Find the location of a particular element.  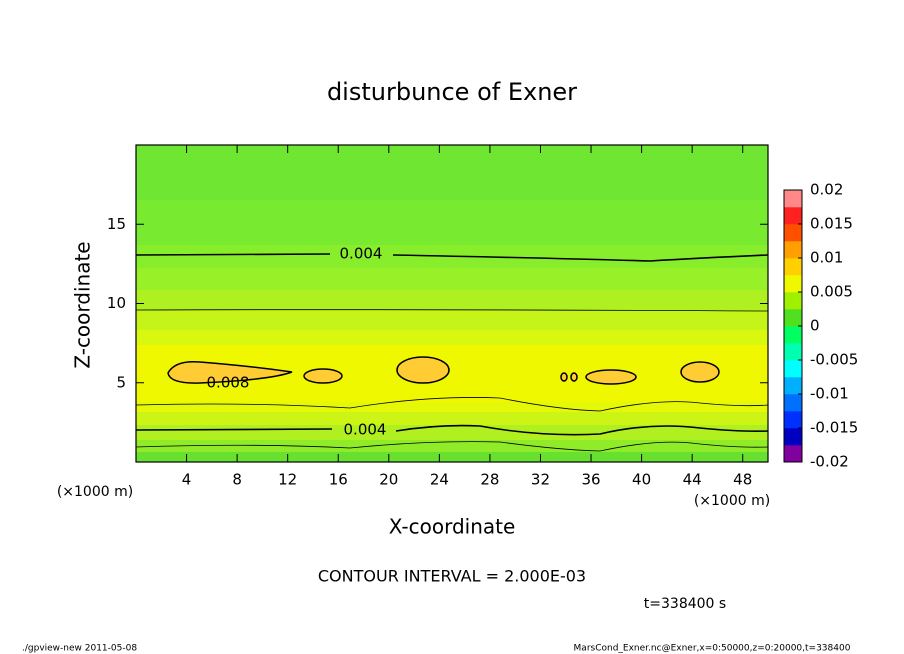

x-tick-label: 24 is located at coordinates (439, 480).